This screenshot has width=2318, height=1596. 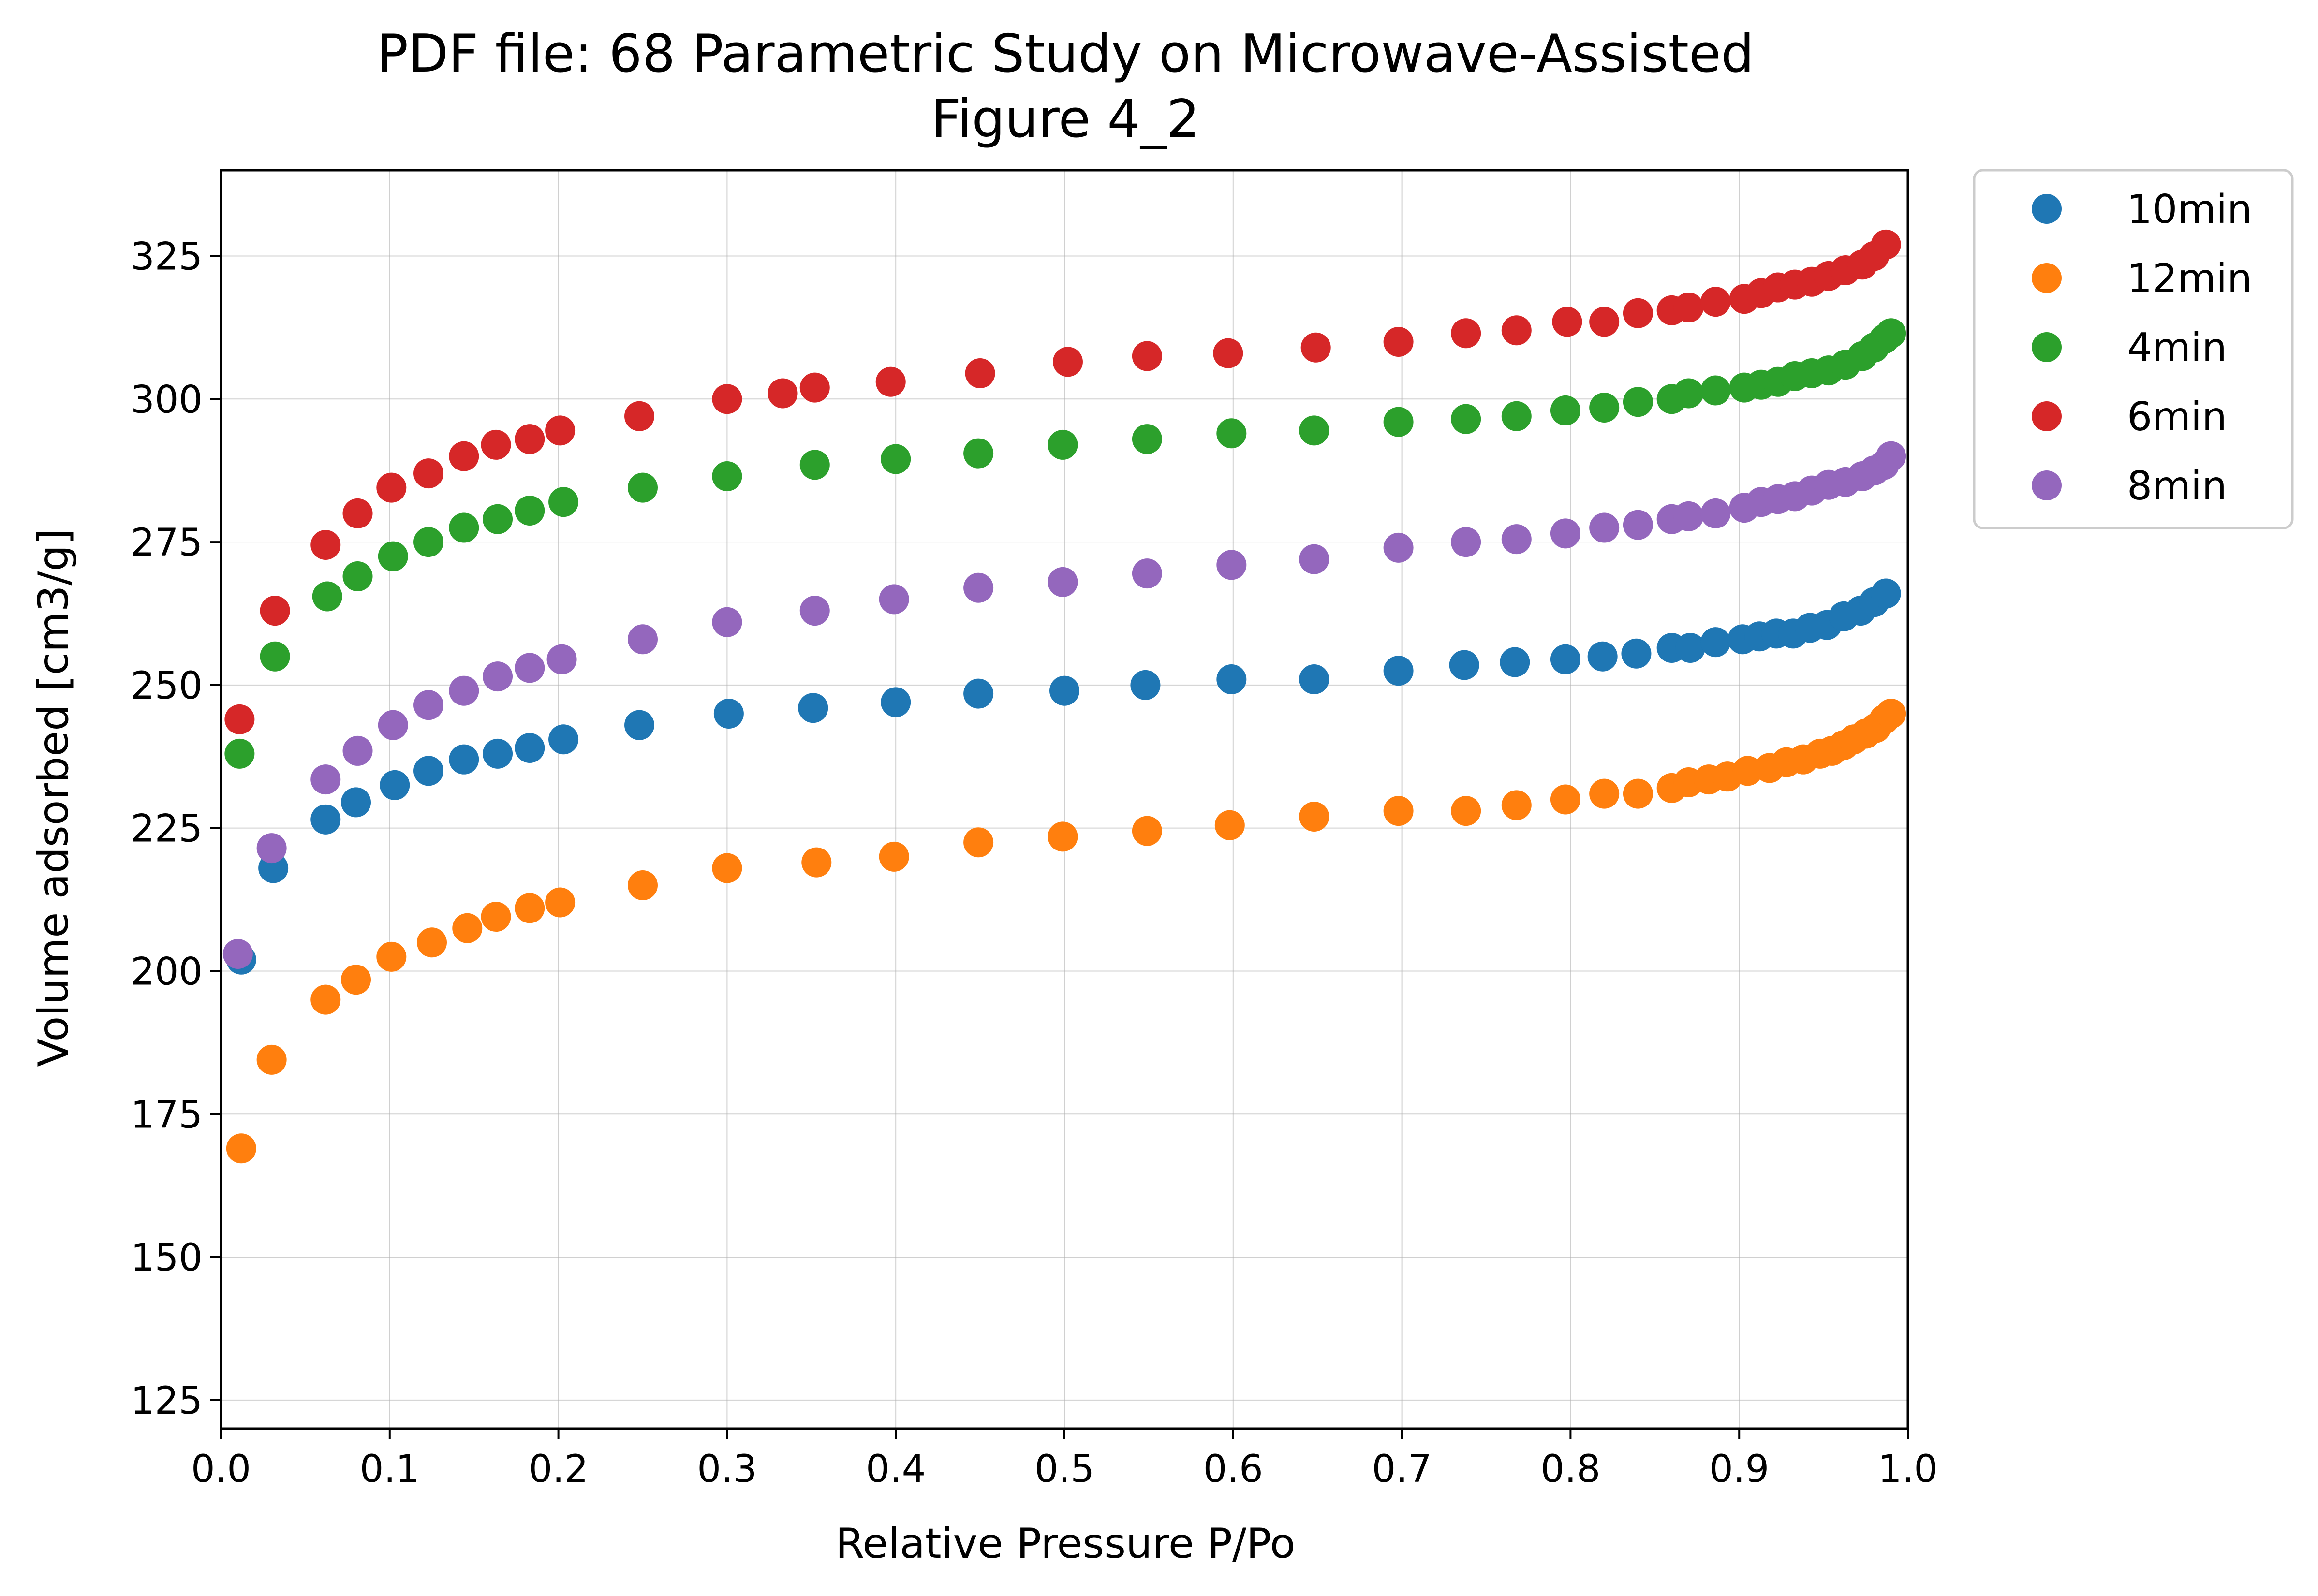 I want to click on x-tick-label: 0.8, so click(x=1570, y=1470).